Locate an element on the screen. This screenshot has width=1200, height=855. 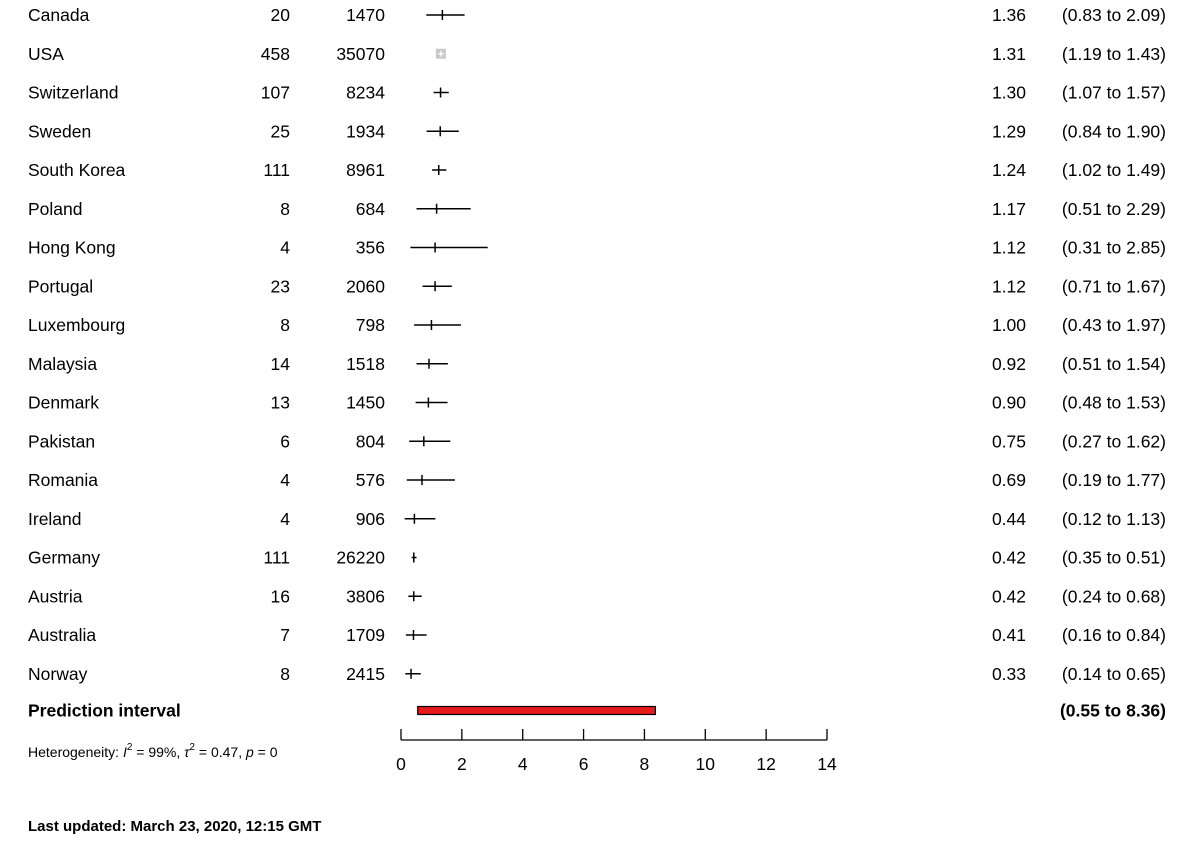
axis-tick-label: 4 is located at coordinates (523, 764).